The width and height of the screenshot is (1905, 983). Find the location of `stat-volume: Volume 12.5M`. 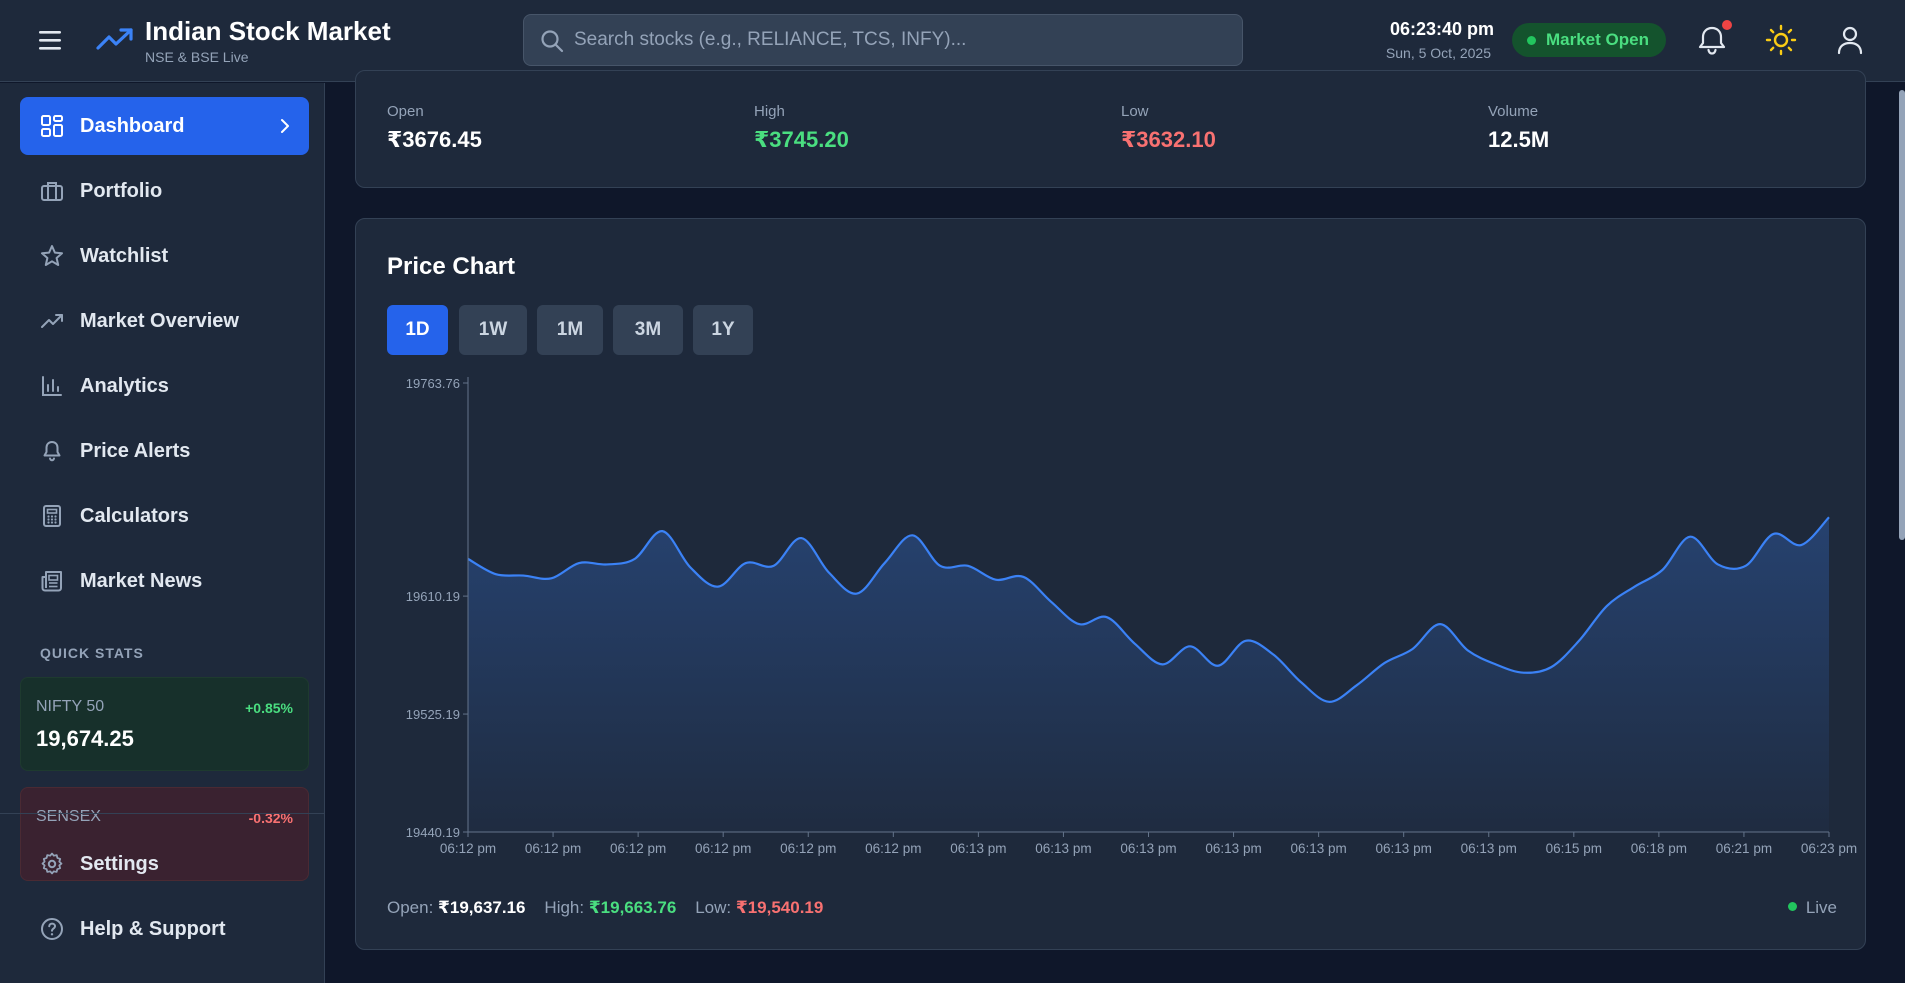

stat-volume: Volume 12.5M is located at coordinates (1518, 128).